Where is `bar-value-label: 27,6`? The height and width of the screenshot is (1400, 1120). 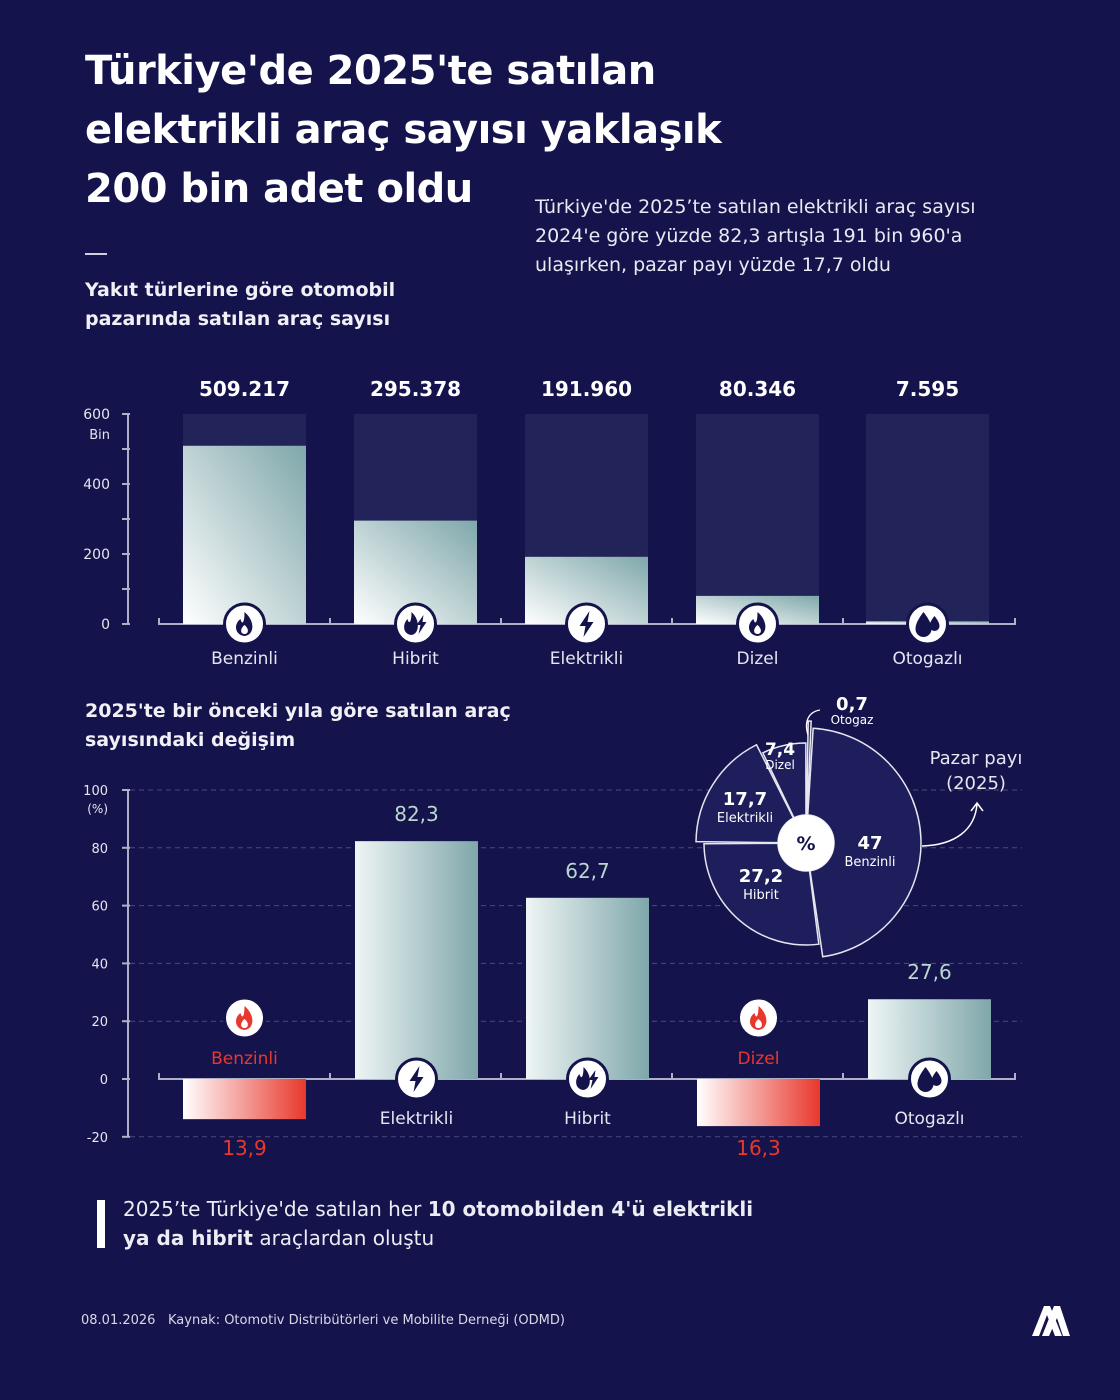 bar-value-label: 27,6 is located at coordinates (929, 972).